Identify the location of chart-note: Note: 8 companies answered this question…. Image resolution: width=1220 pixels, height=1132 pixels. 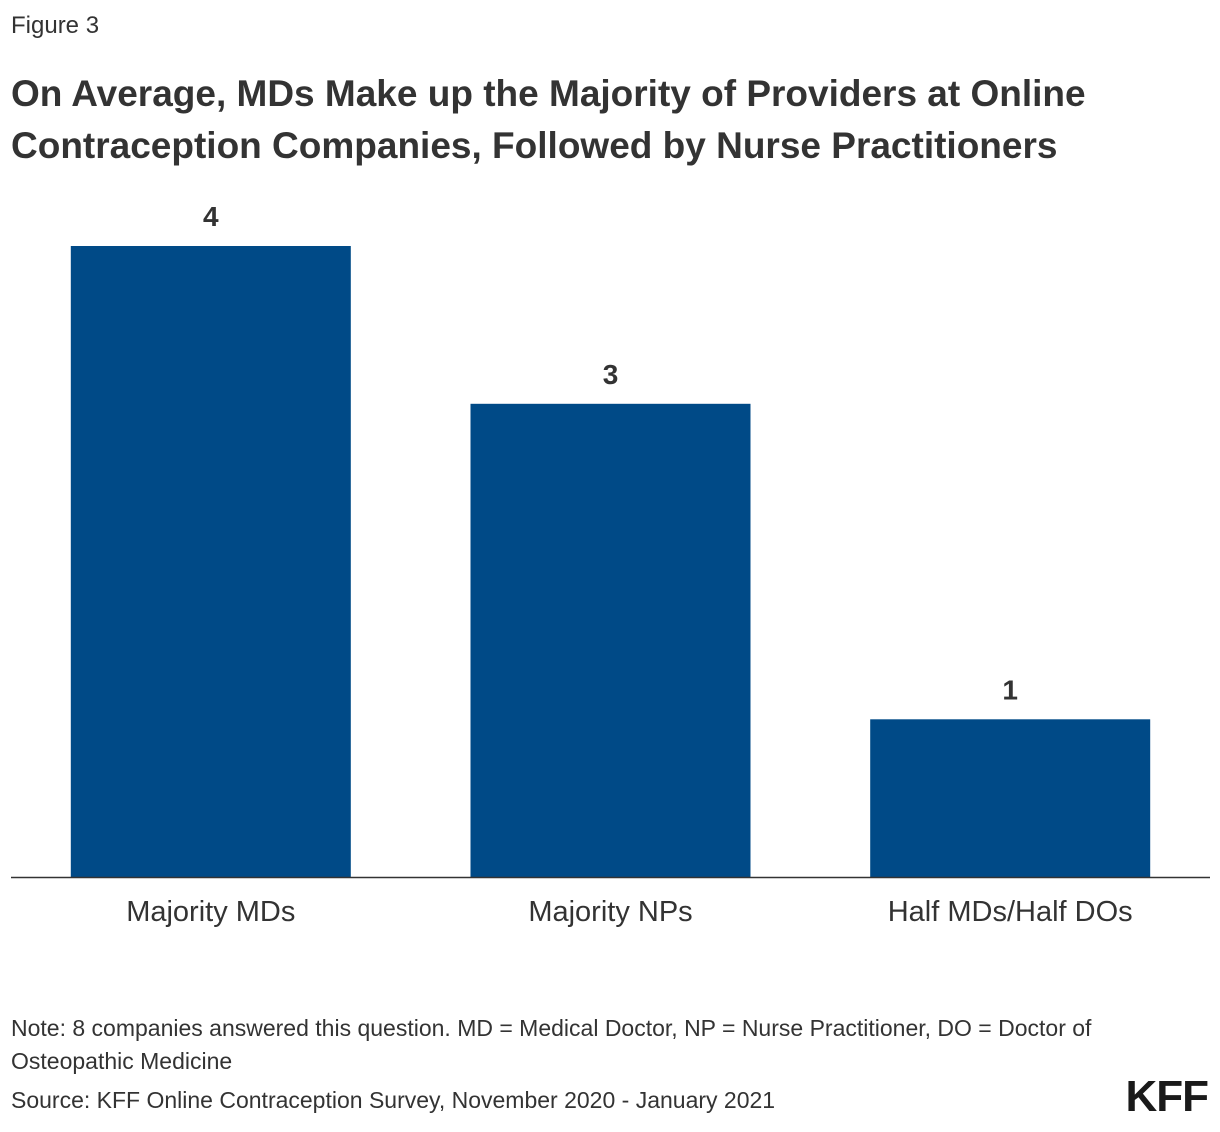
(551, 1044).